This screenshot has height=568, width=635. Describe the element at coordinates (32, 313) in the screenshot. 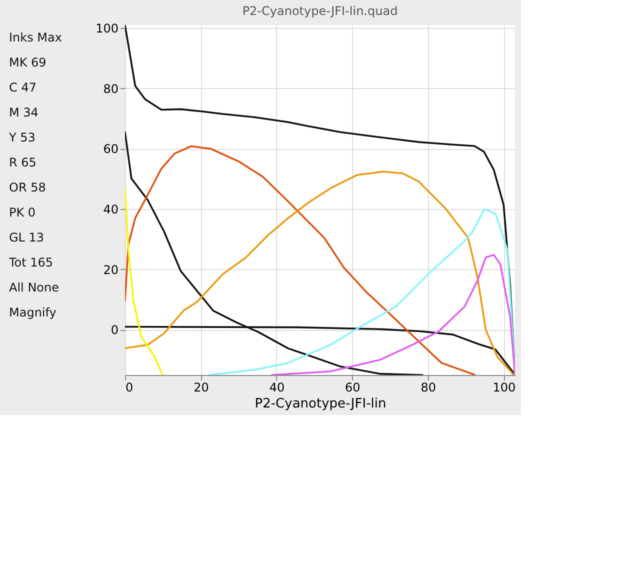

I see `text: Magnify` at that location.